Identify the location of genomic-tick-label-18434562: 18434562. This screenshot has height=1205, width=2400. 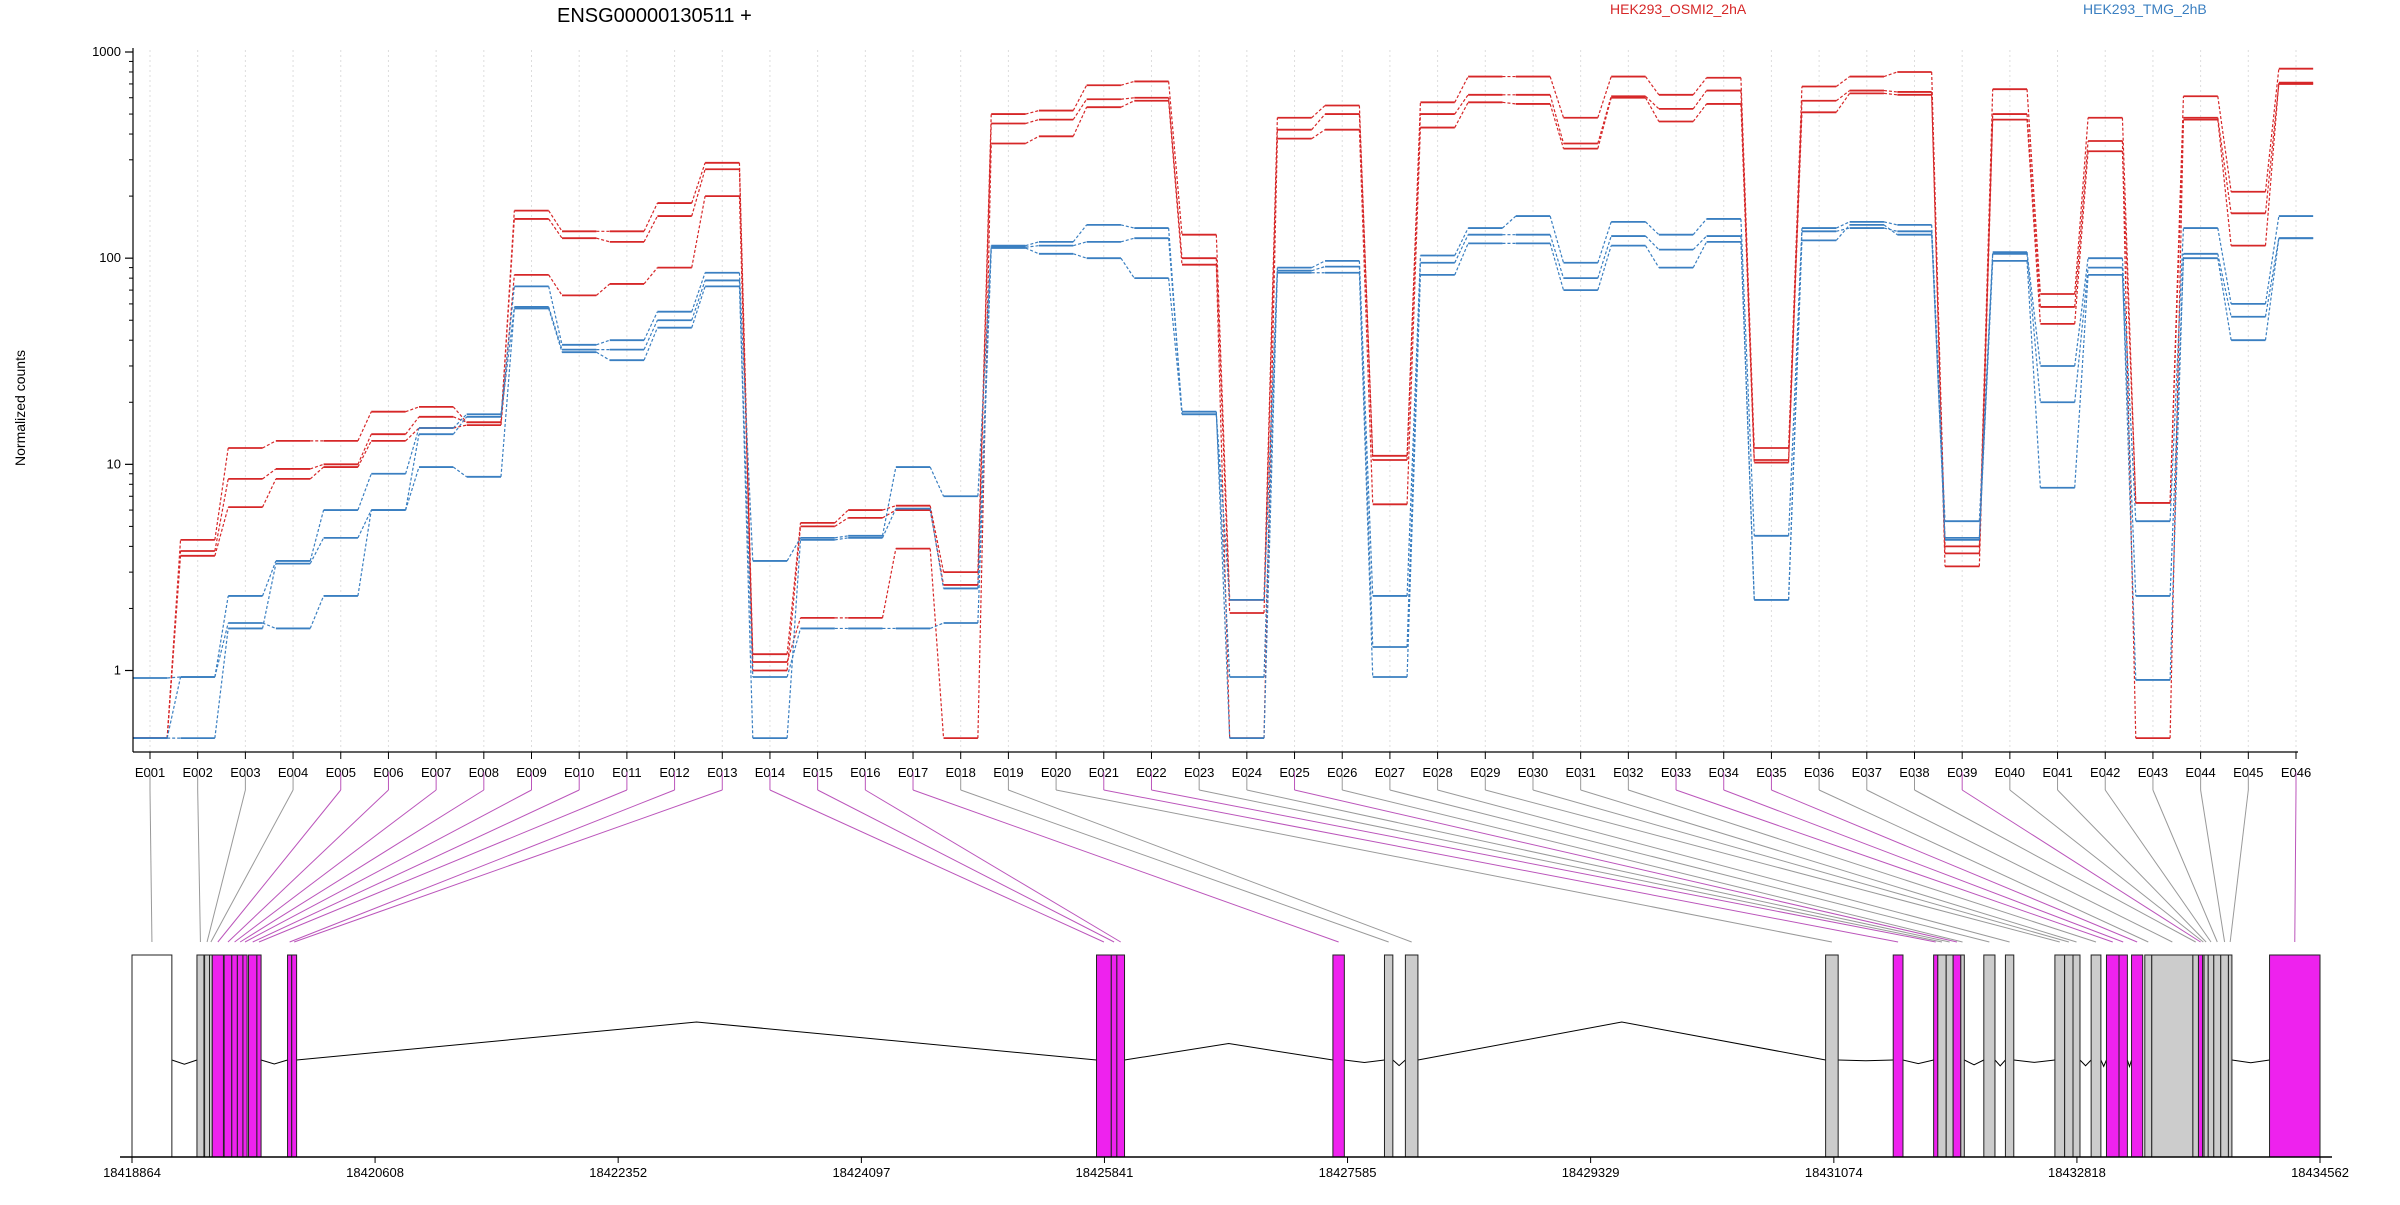
(2320, 1172).